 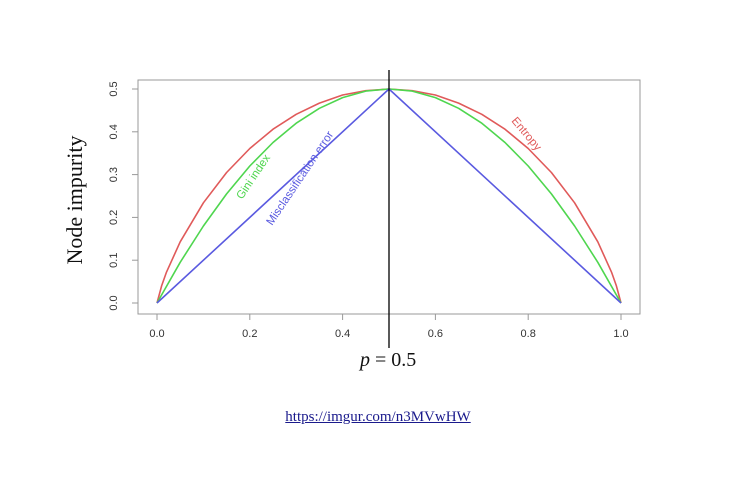 What do you see at coordinates (74, 200) in the screenshot?
I see `y-axis-label: Node impurity` at bounding box center [74, 200].